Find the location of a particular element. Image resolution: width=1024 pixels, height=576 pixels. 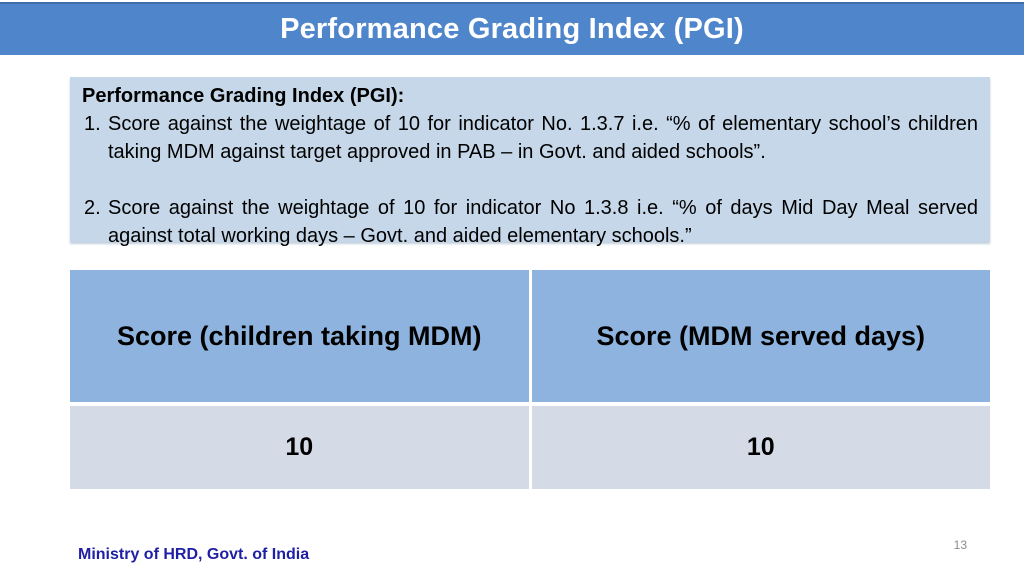

footer-ministry-label: Ministry of HRD, Govt. of India is located at coordinates (194, 554).